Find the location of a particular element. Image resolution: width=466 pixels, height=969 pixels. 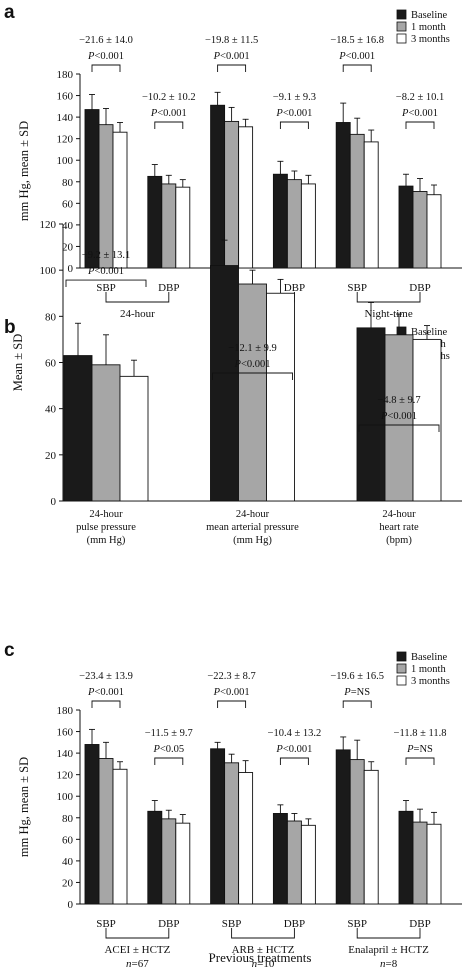

p-value-a-0: P<0.001 is located at coordinates (105, 56).